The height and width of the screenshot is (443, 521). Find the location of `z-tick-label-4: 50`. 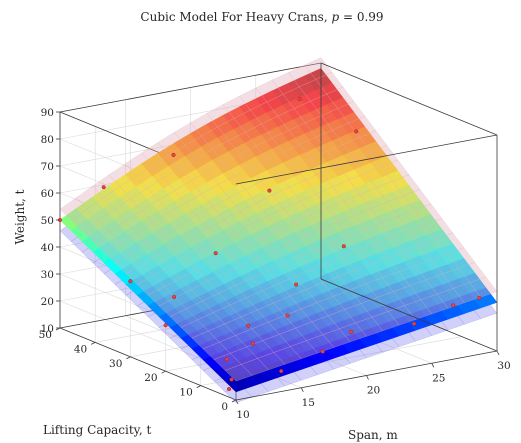

z-tick-label-4: 50 is located at coordinates (47, 221).